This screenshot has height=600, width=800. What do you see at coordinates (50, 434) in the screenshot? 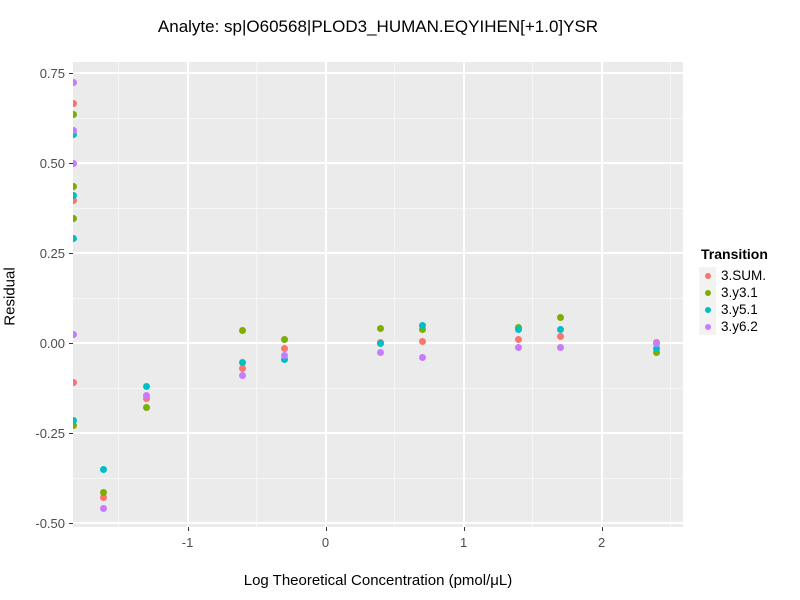
I see `y-tick-label: -0.25` at bounding box center [50, 434].